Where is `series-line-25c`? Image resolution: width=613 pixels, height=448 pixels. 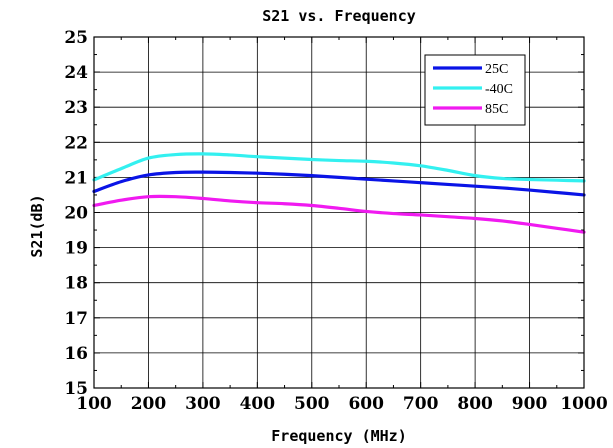 series-line-25c is located at coordinates (339, 183).